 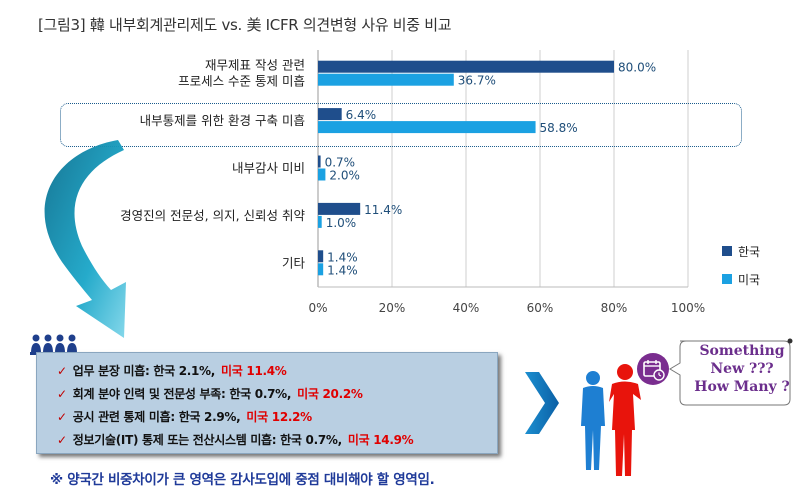 I want to click on data-label: 6.4%, so click(x=361, y=115).